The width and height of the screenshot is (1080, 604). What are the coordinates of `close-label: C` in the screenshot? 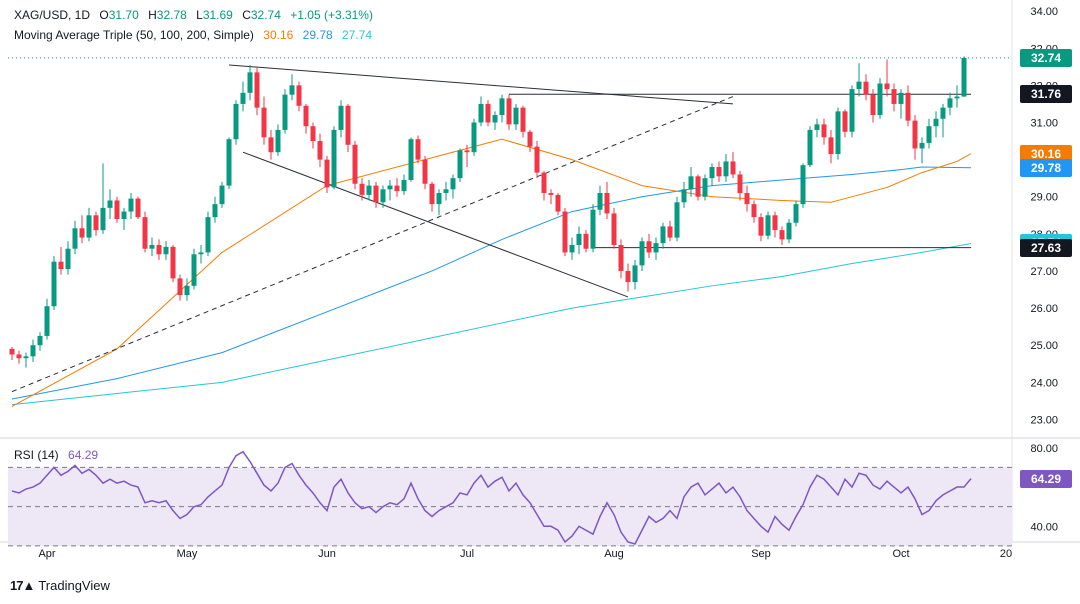 It's located at (246, 15).